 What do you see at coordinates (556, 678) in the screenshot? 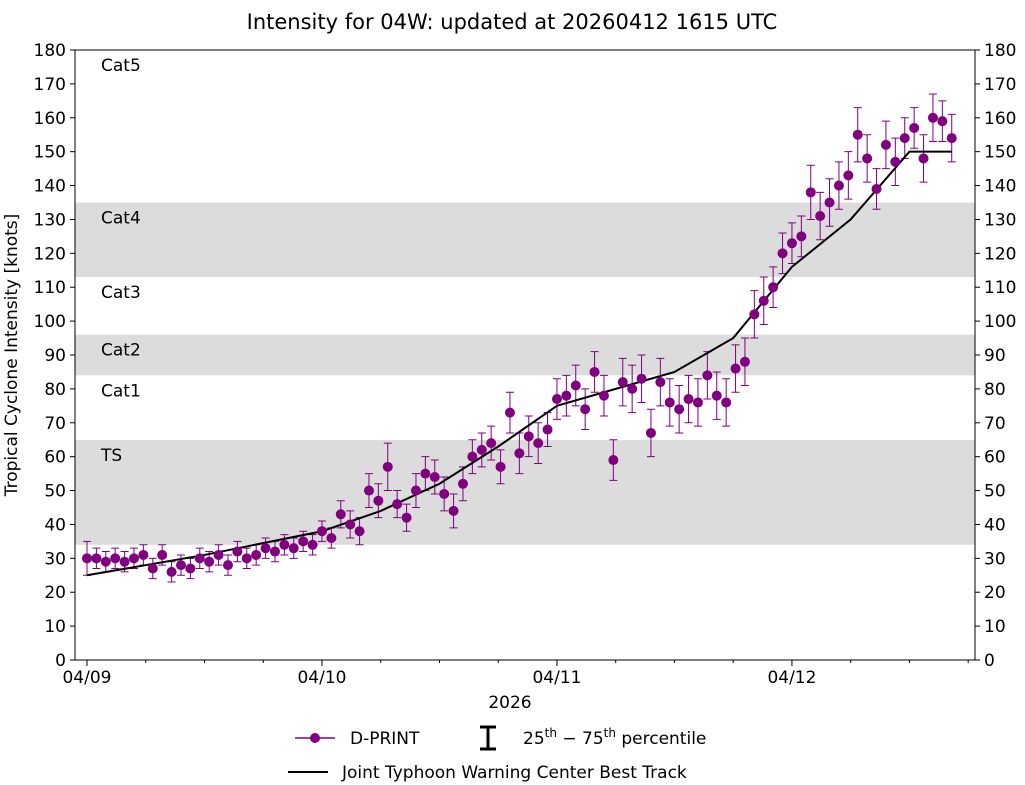
I see `x-tick-label: 04/11` at bounding box center [556, 678].